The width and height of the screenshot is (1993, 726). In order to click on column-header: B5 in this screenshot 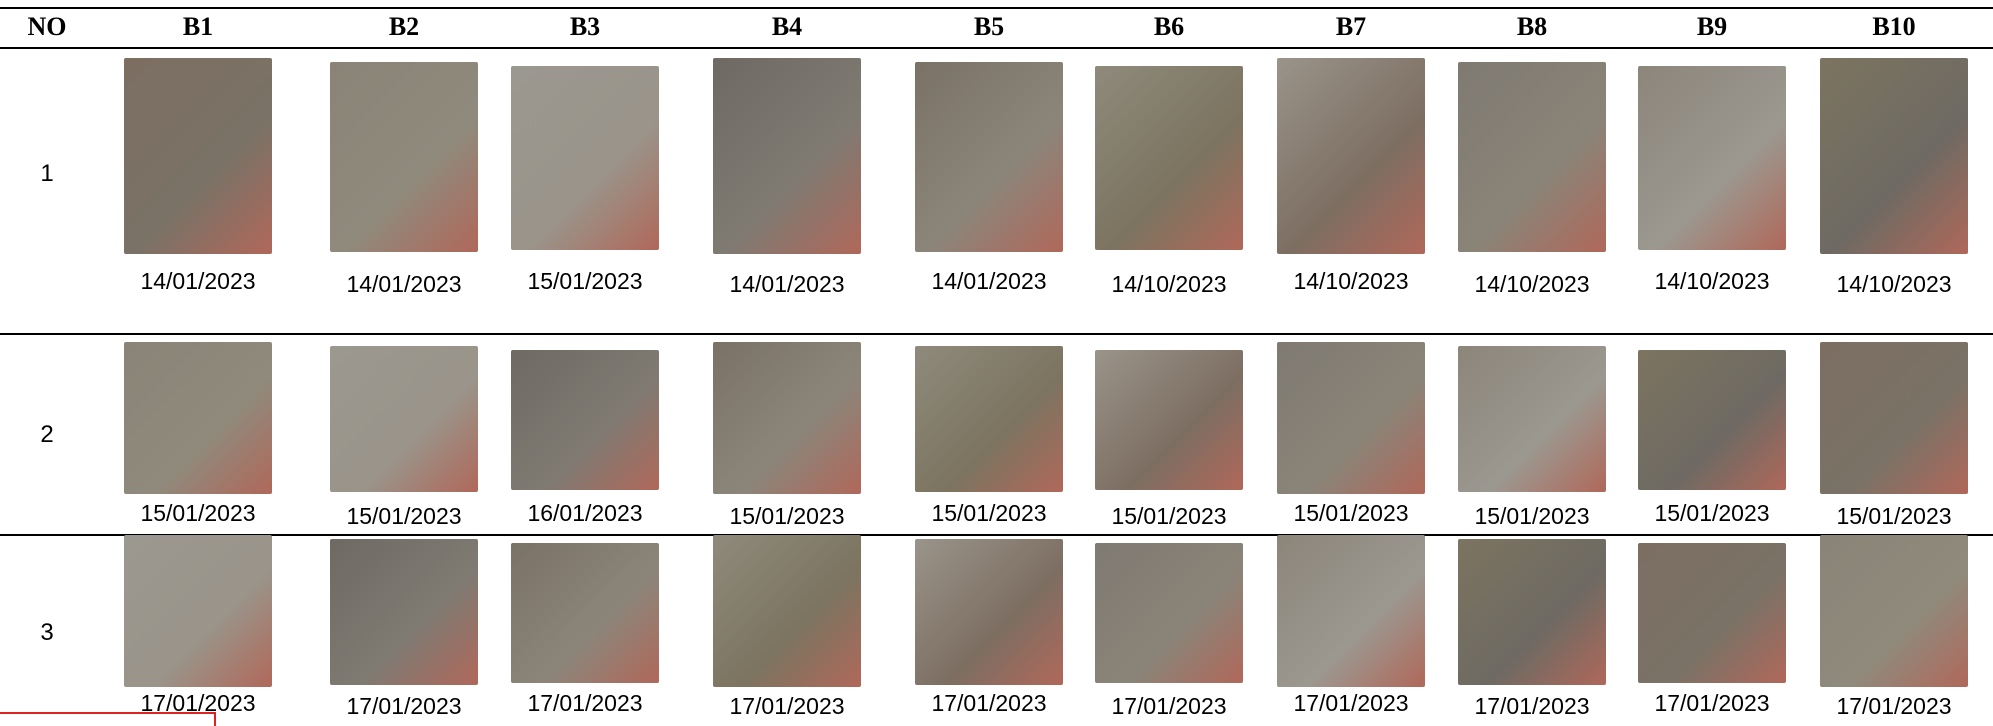, I will do `click(989, 26)`.